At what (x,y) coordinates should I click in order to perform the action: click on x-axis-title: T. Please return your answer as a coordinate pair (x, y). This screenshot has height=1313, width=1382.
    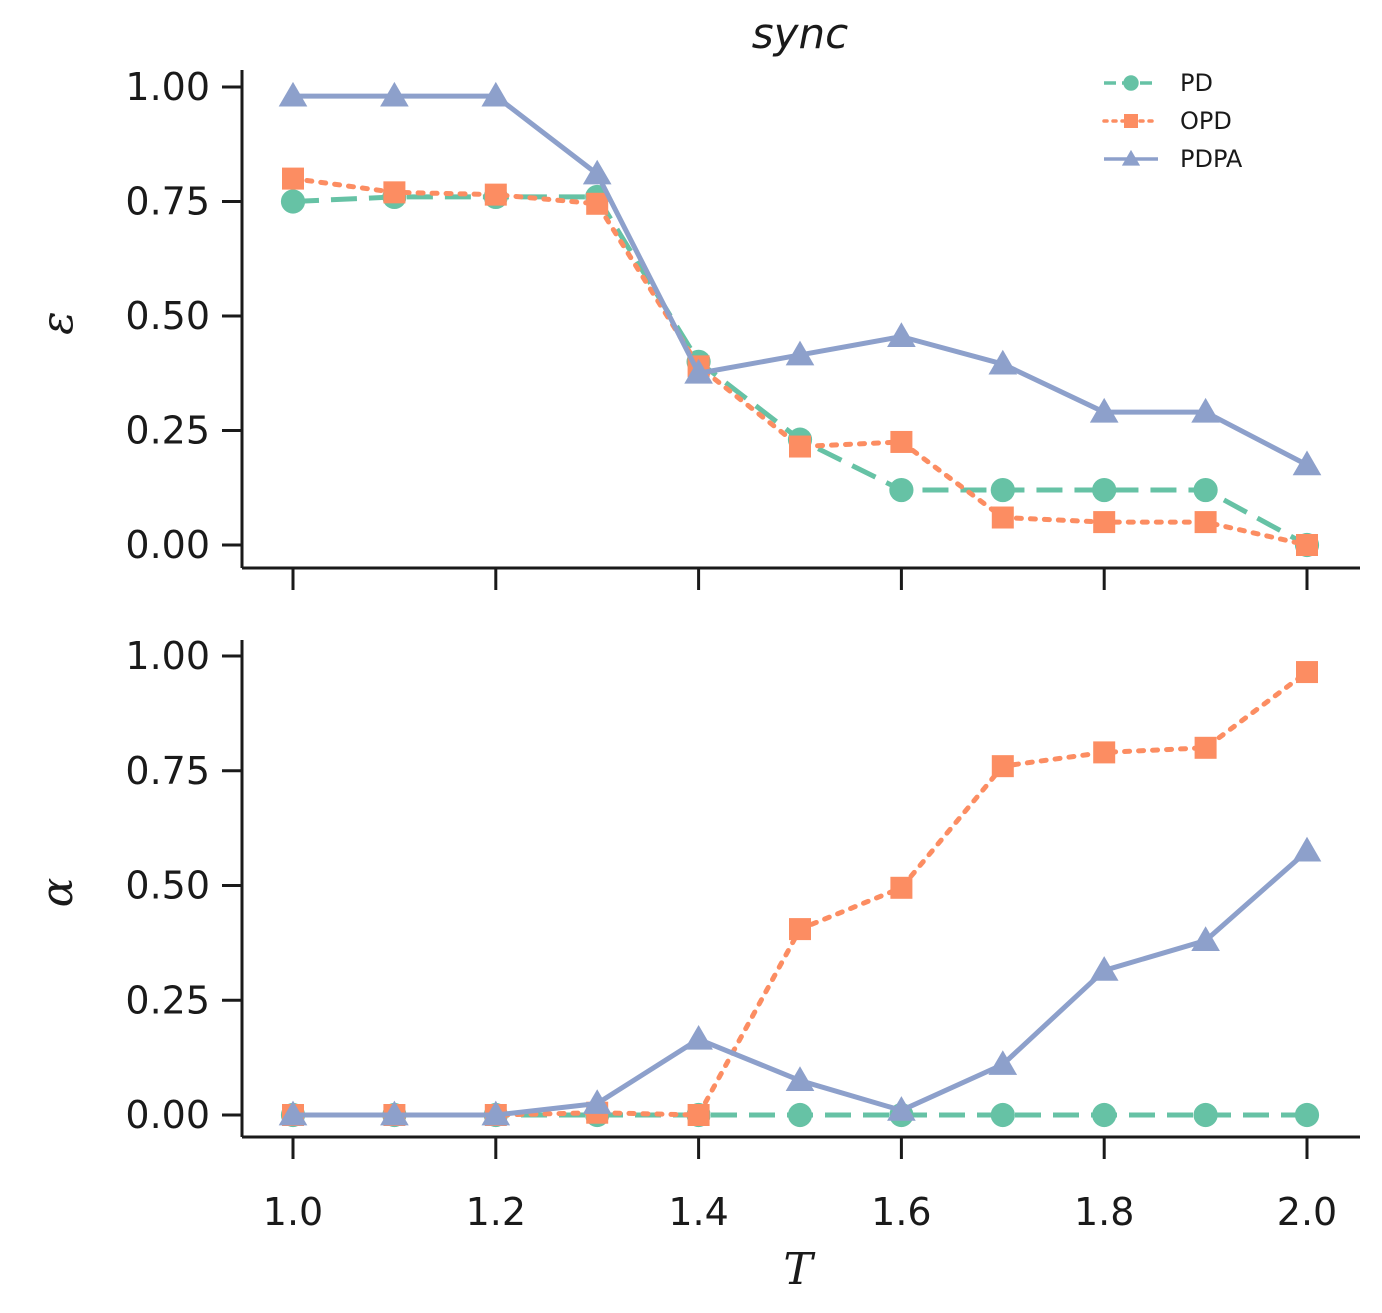
    Looking at the image, I should click on (799, 1269).